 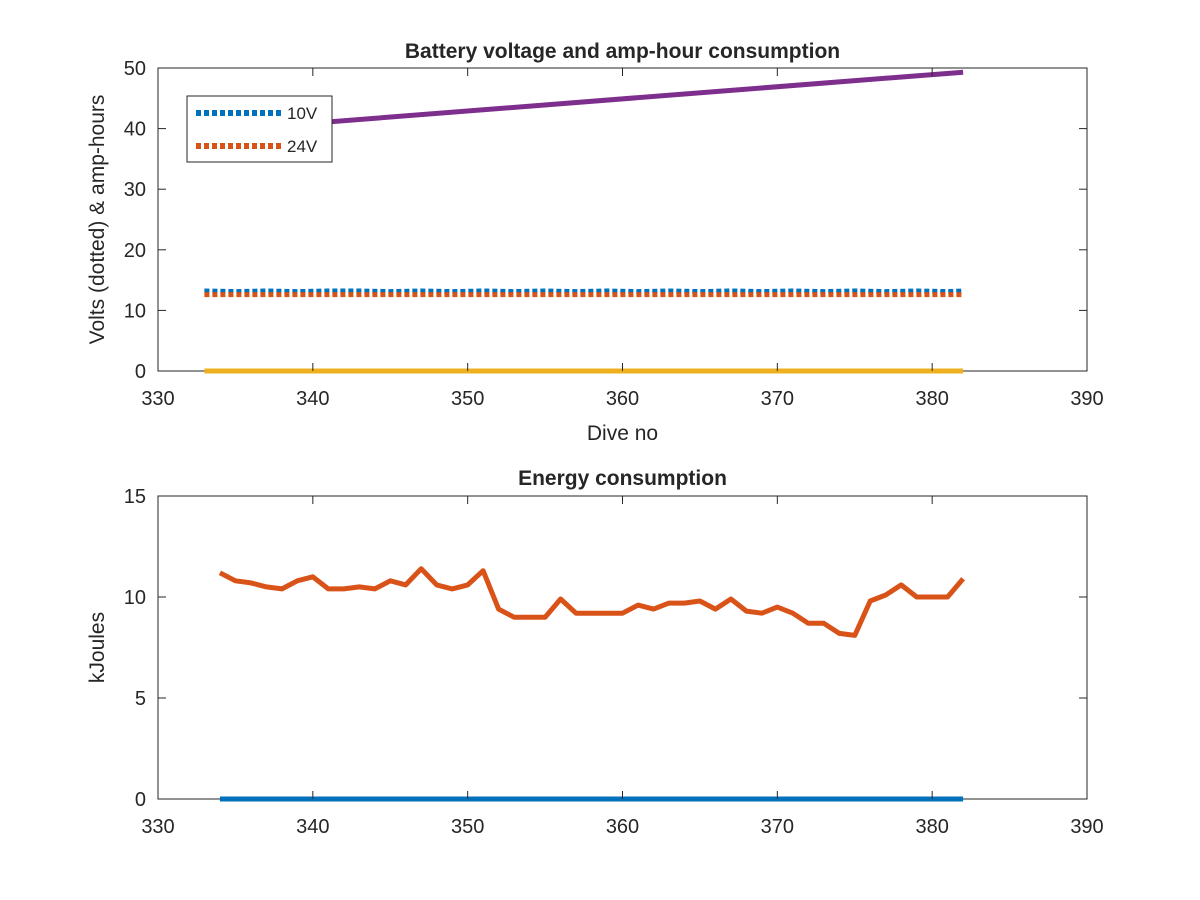 What do you see at coordinates (302, 113) in the screenshot?
I see `legend-label-10v: 10V` at bounding box center [302, 113].